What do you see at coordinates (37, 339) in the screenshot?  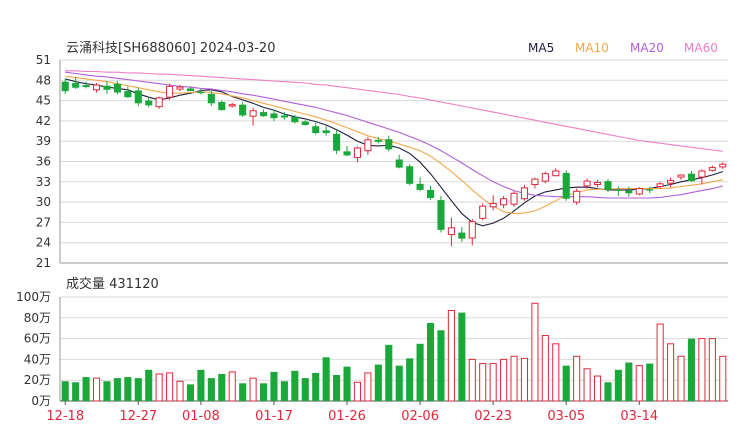 I see `volume-tick-label: 60万` at bounding box center [37, 339].